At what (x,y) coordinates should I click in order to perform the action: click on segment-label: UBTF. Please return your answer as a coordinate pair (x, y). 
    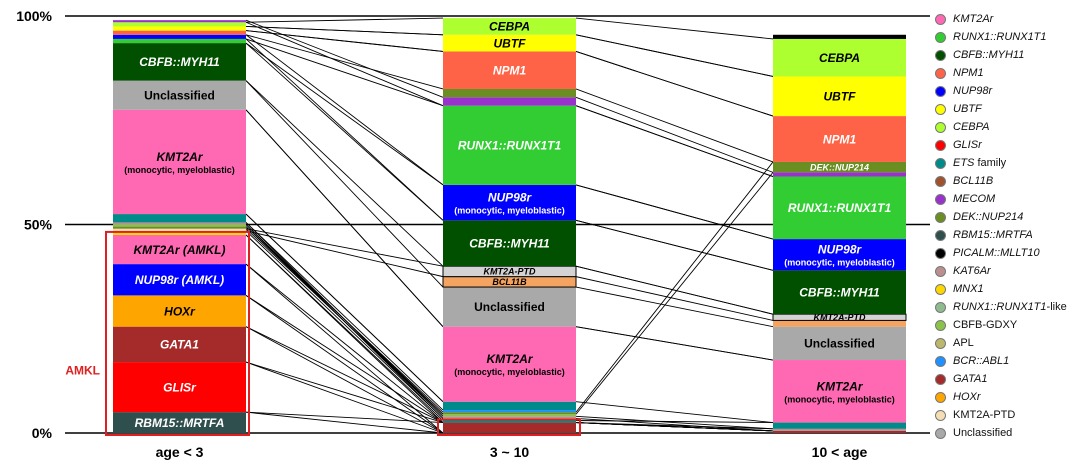
    Looking at the image, I should click on (840, 97).